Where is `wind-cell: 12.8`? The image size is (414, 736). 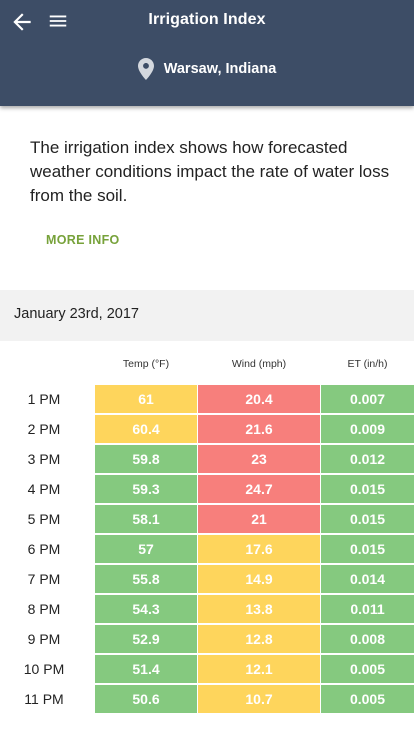
wind-cell: 12.8 is located at coordinates (259, 639).